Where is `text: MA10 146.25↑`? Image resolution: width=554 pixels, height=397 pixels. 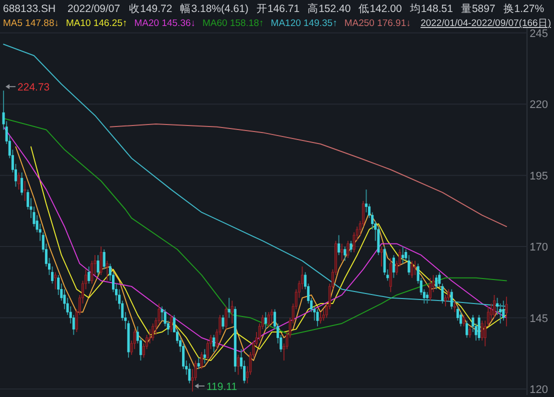 text: MA10 146.25↑ is located at coordinates (97, 23).